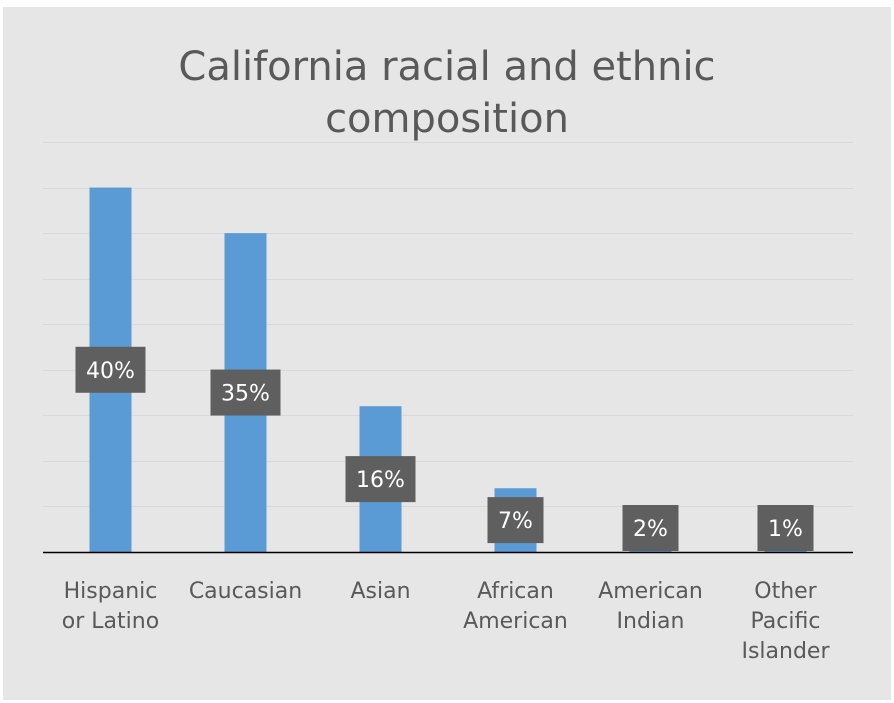  I want to click on category-label: American Indian, so click(651, 607).